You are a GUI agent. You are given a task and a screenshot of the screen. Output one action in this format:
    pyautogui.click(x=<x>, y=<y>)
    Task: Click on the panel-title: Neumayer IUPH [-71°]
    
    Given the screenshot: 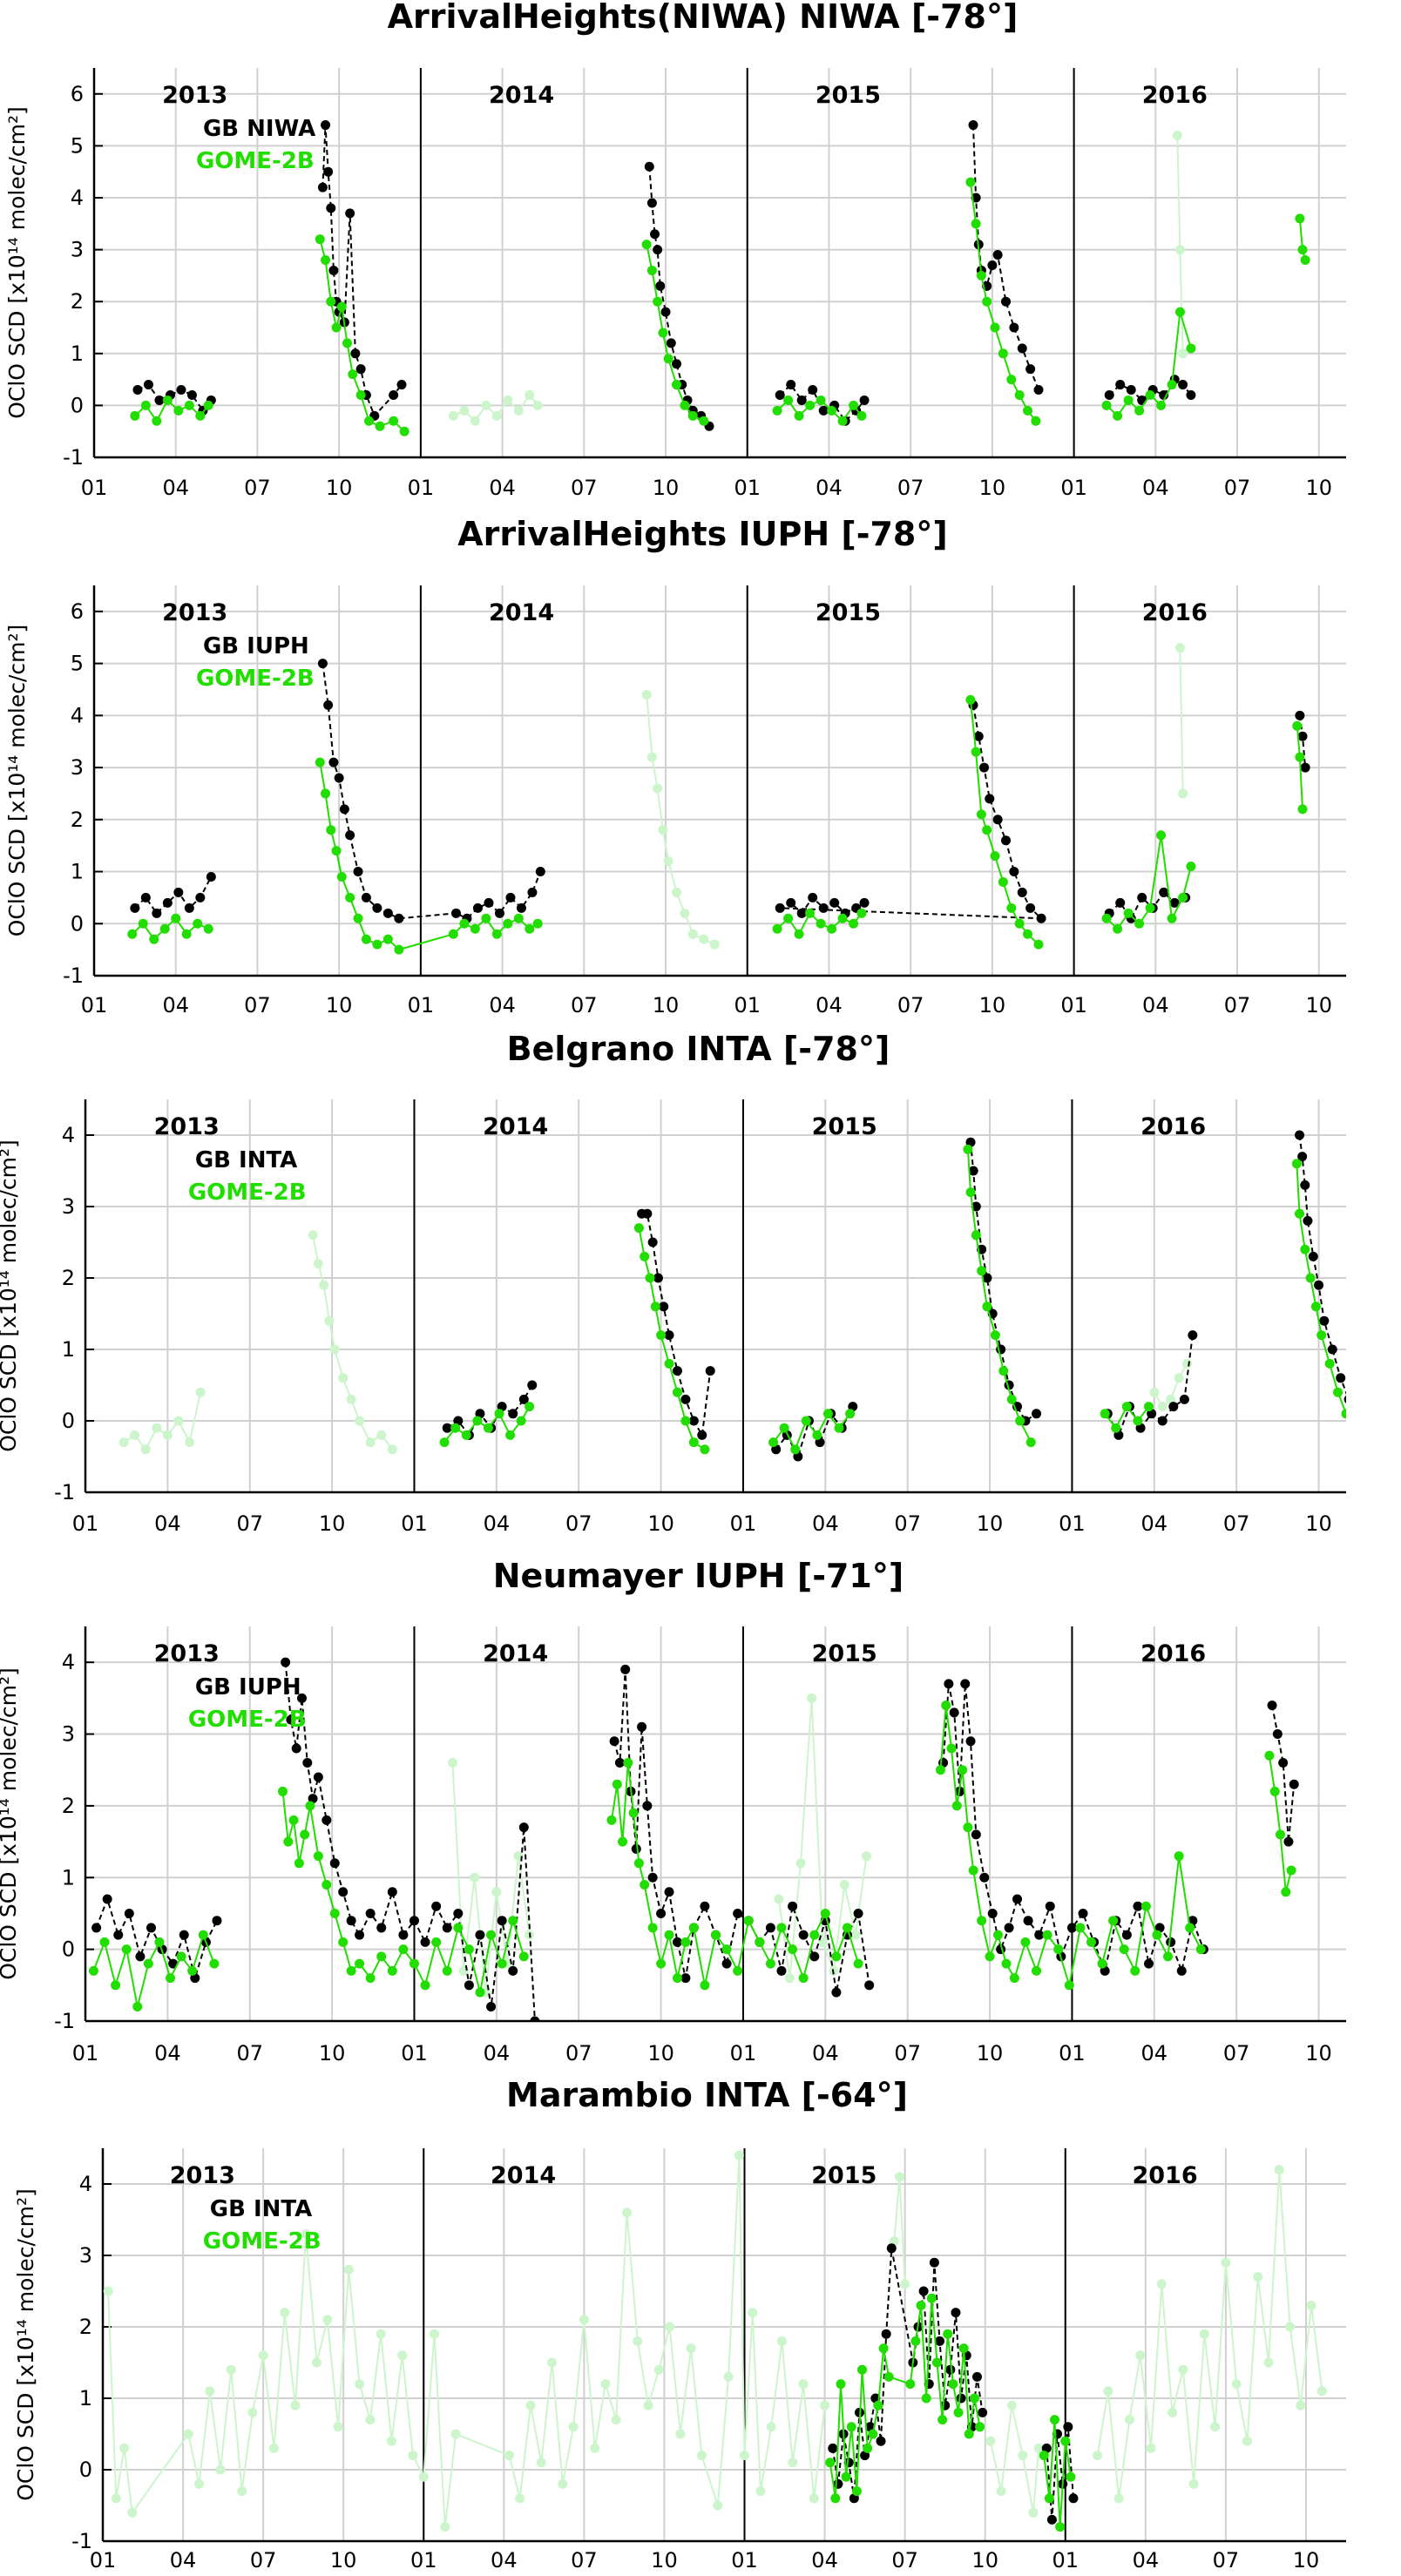 What is the action you would take?
    pyautogui.click(x=698, y=1576)
    